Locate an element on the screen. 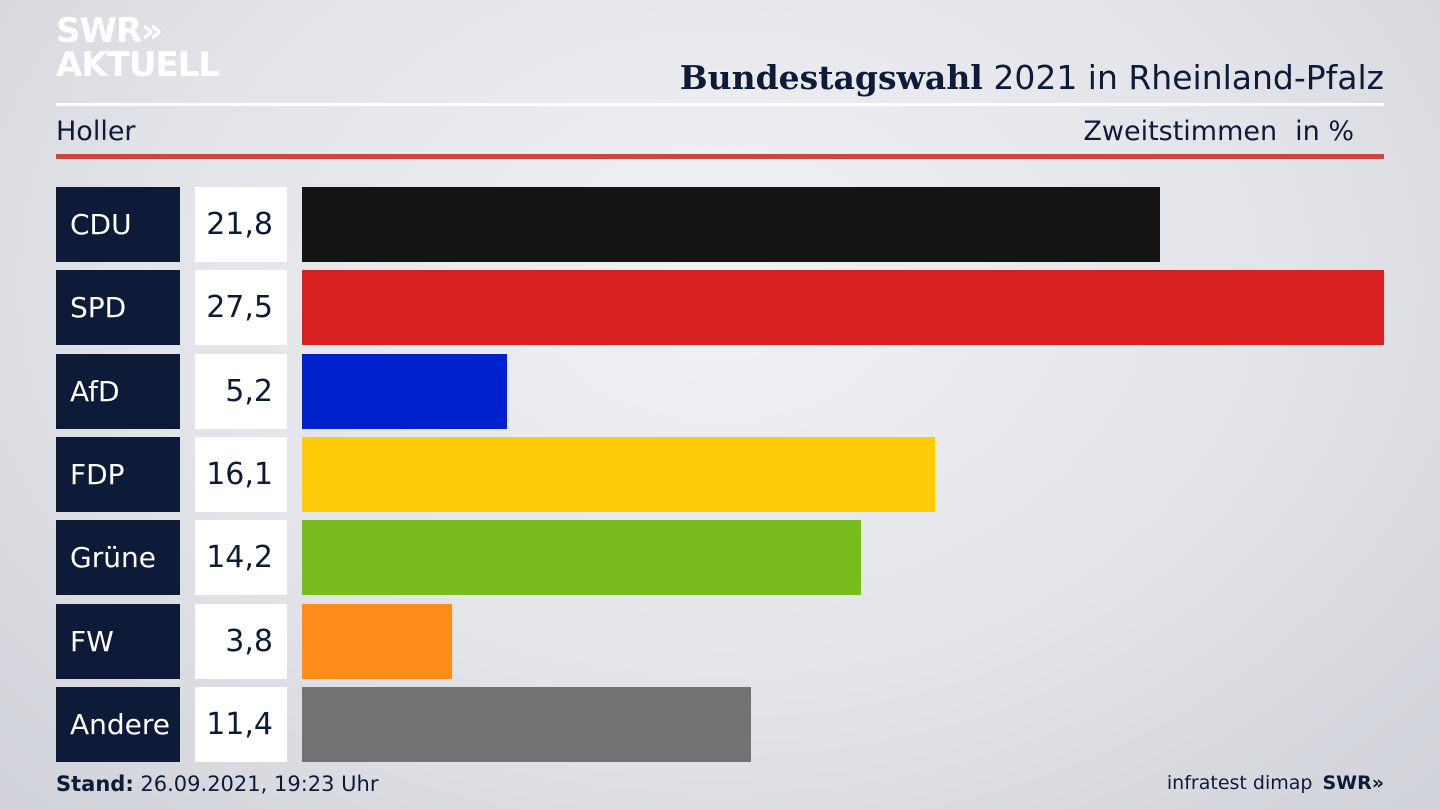 Image resolution: width=1440 pixels, height=810 pixels. swr-aktuell-logo: SWR» AKTUELL is located at coordinates (138, 48).